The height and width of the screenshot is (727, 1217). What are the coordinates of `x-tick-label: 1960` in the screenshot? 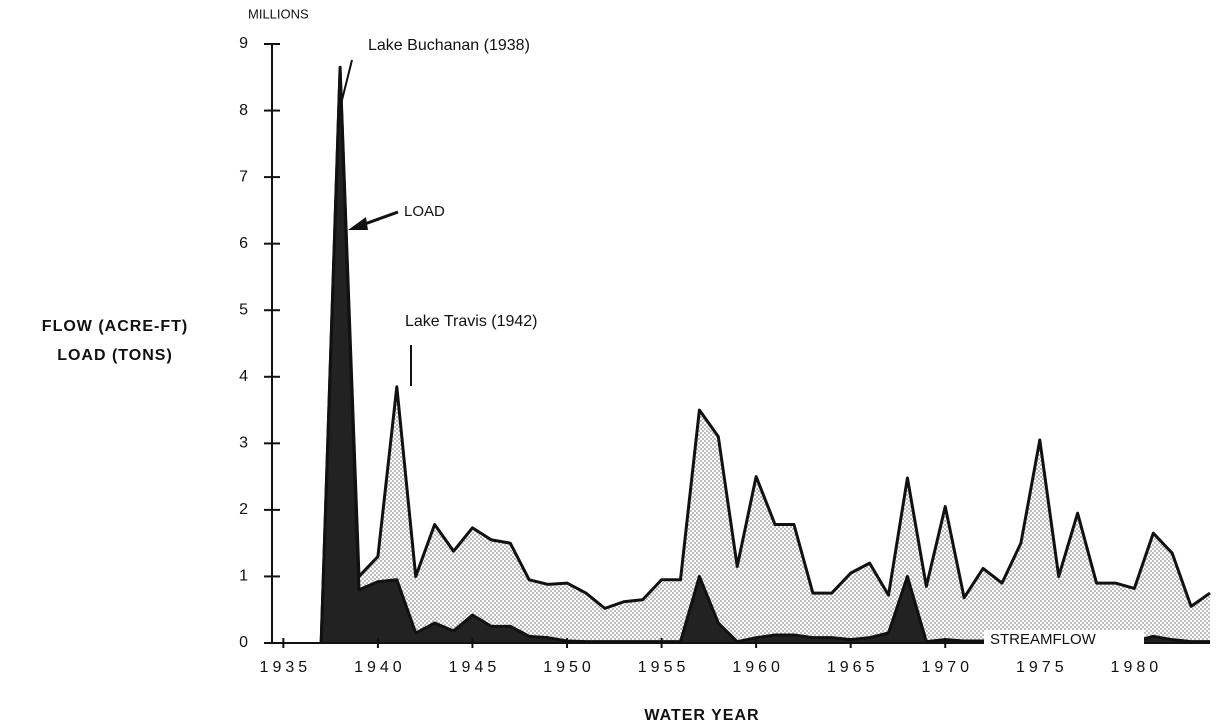 It's located at (758, 667).